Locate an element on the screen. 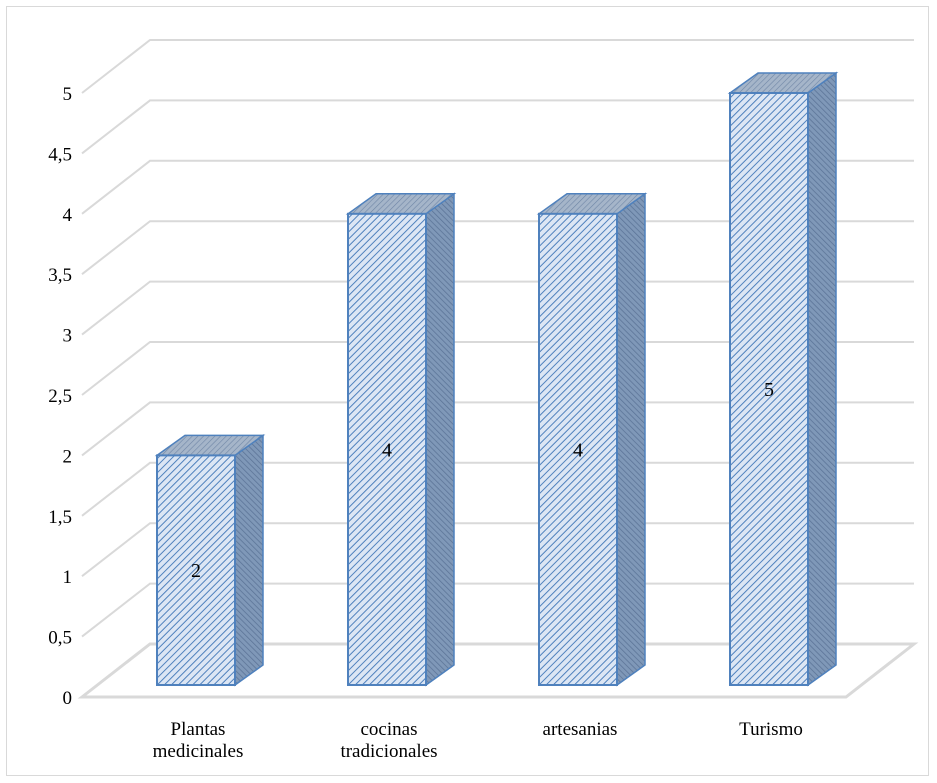  y-tick-label: 3,5 is located at coordinates (60, 275).